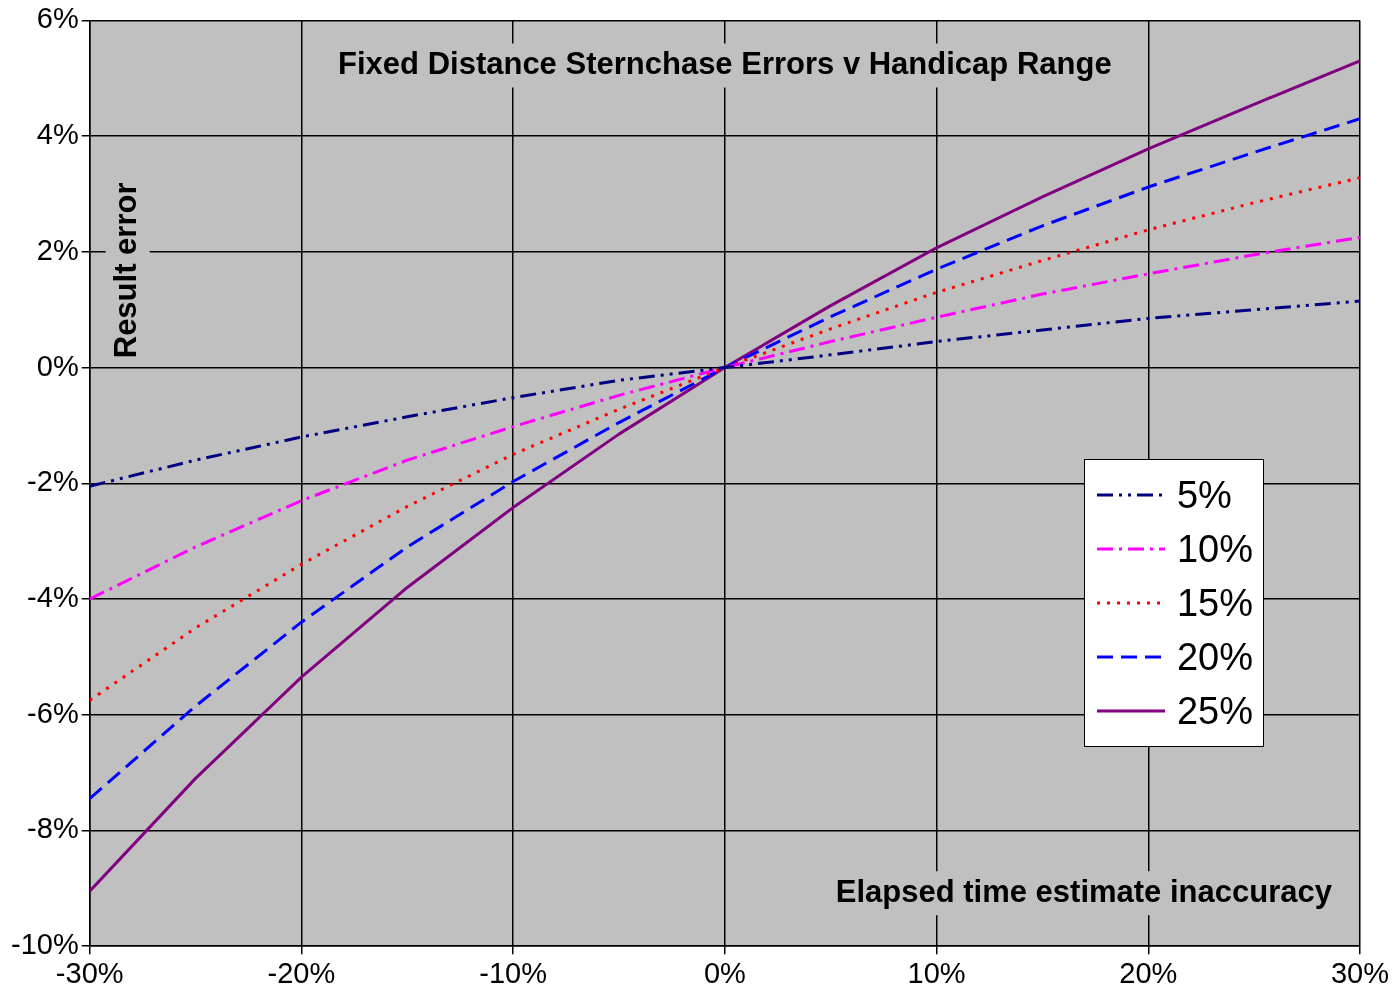  What do you see at coordinates (1359, 972) in the screenshot?
I see `x-tick-label: 30%` at bounding box center [1359, 972].